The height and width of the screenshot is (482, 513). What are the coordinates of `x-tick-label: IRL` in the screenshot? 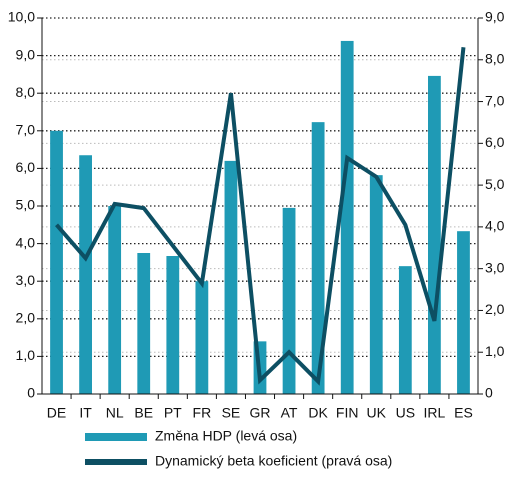 It's located at (435, 413).